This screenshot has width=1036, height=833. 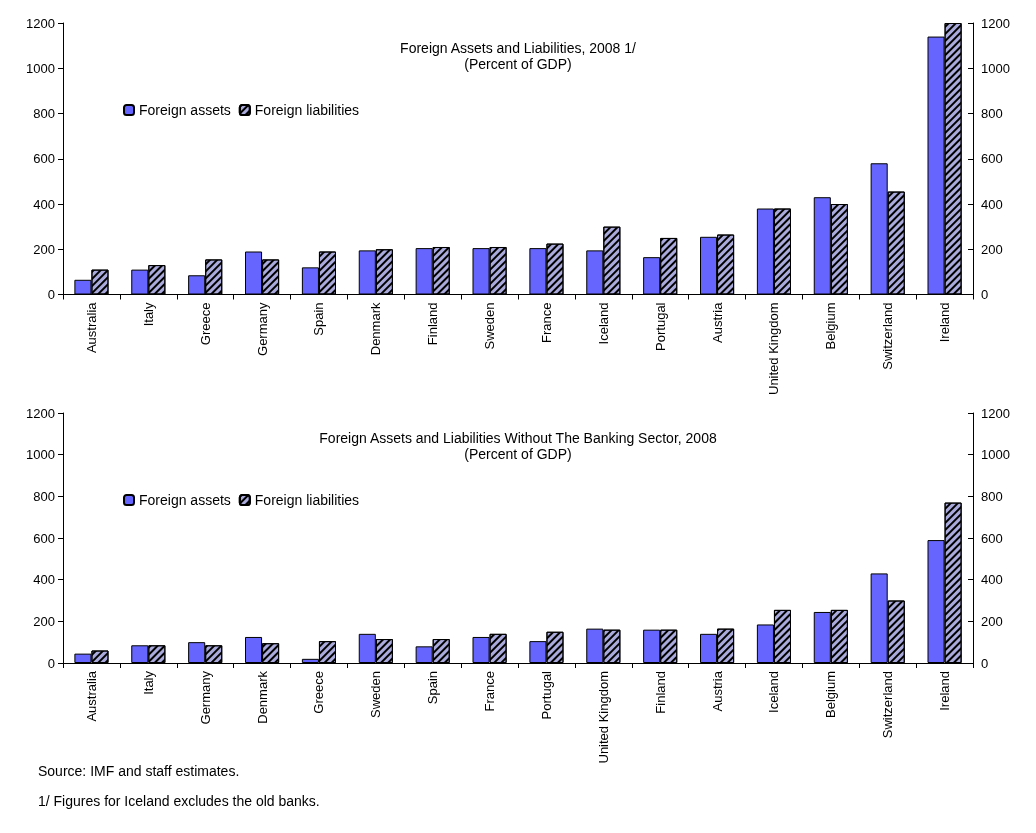 I want to click on source-note: Source: IMF and staff estimates., so click(x=139, y=771).